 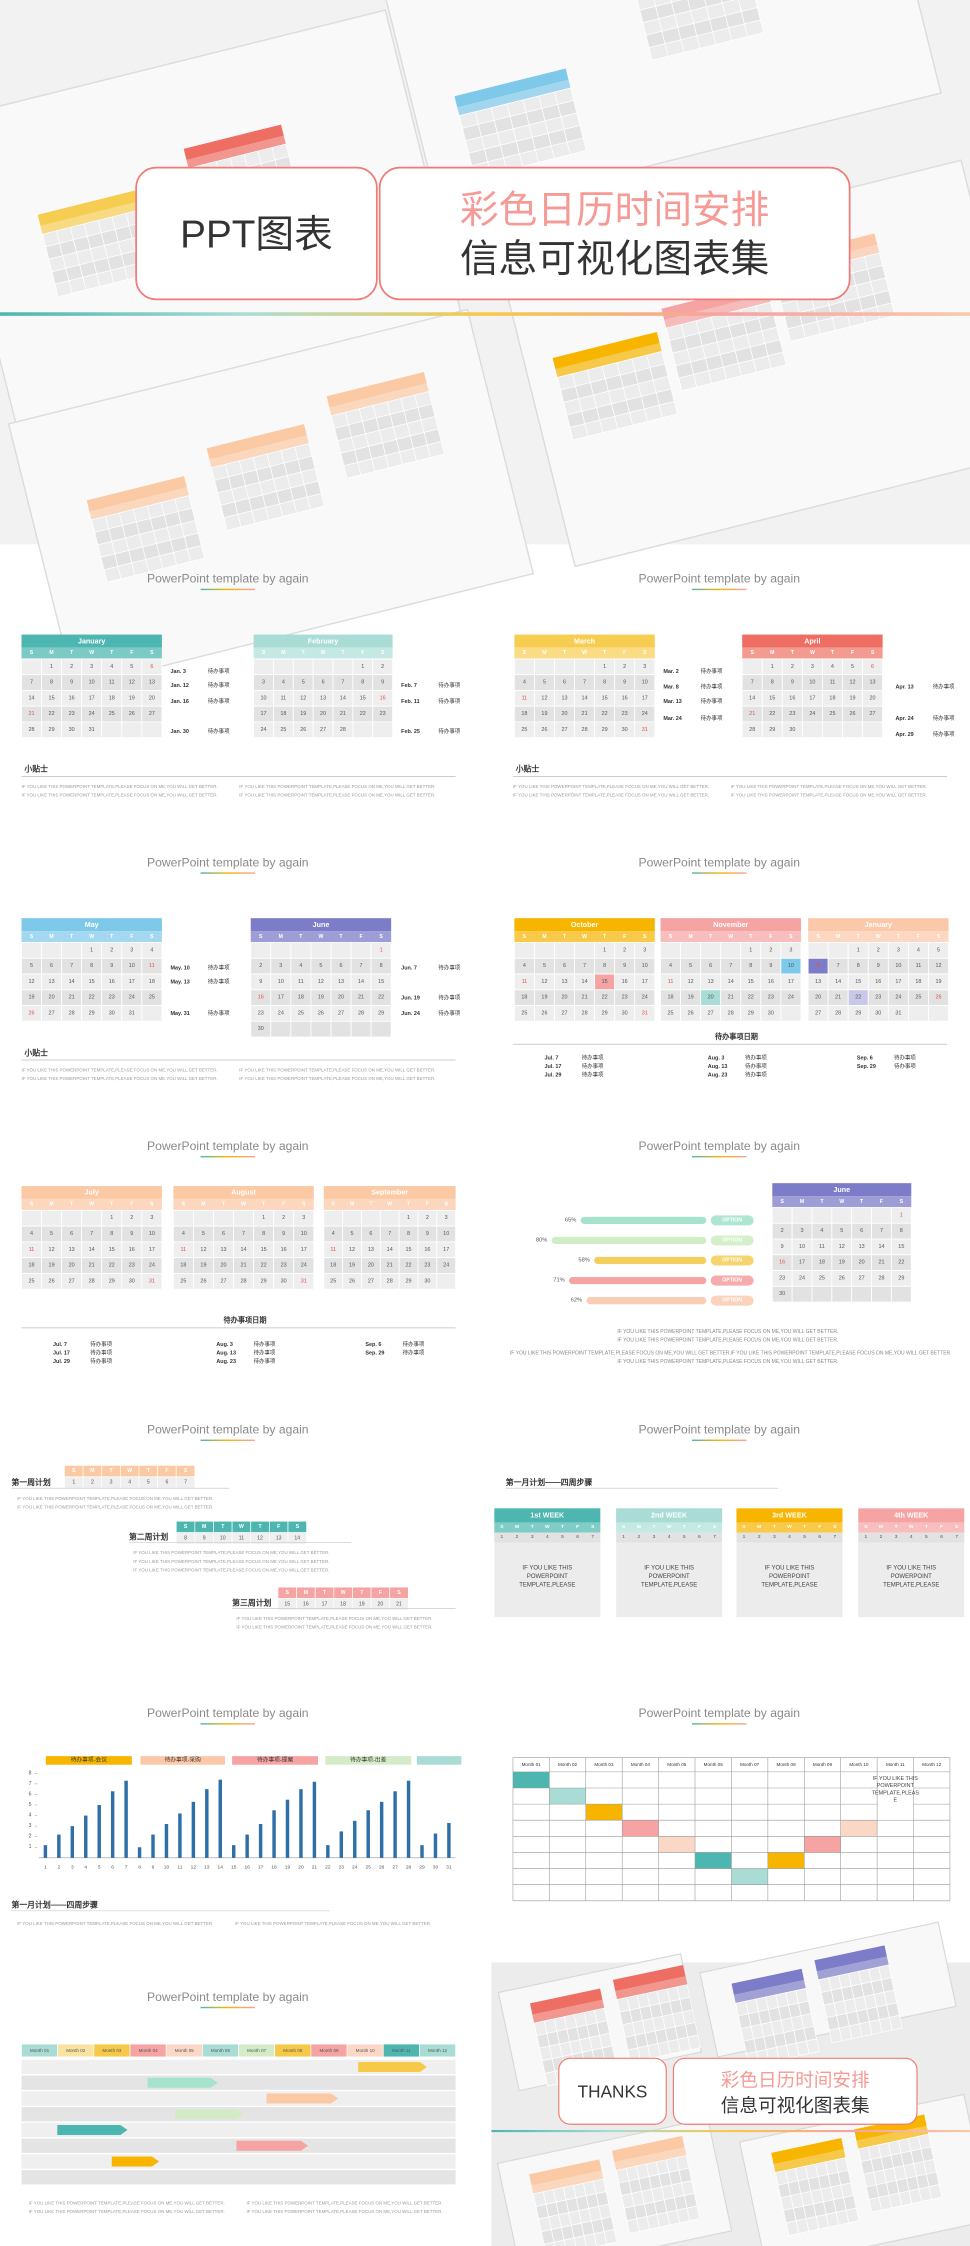 What do you see at coordinates (878, 925) in the screenshot?
I see `month-name: January` at bounding box center [878, 925].